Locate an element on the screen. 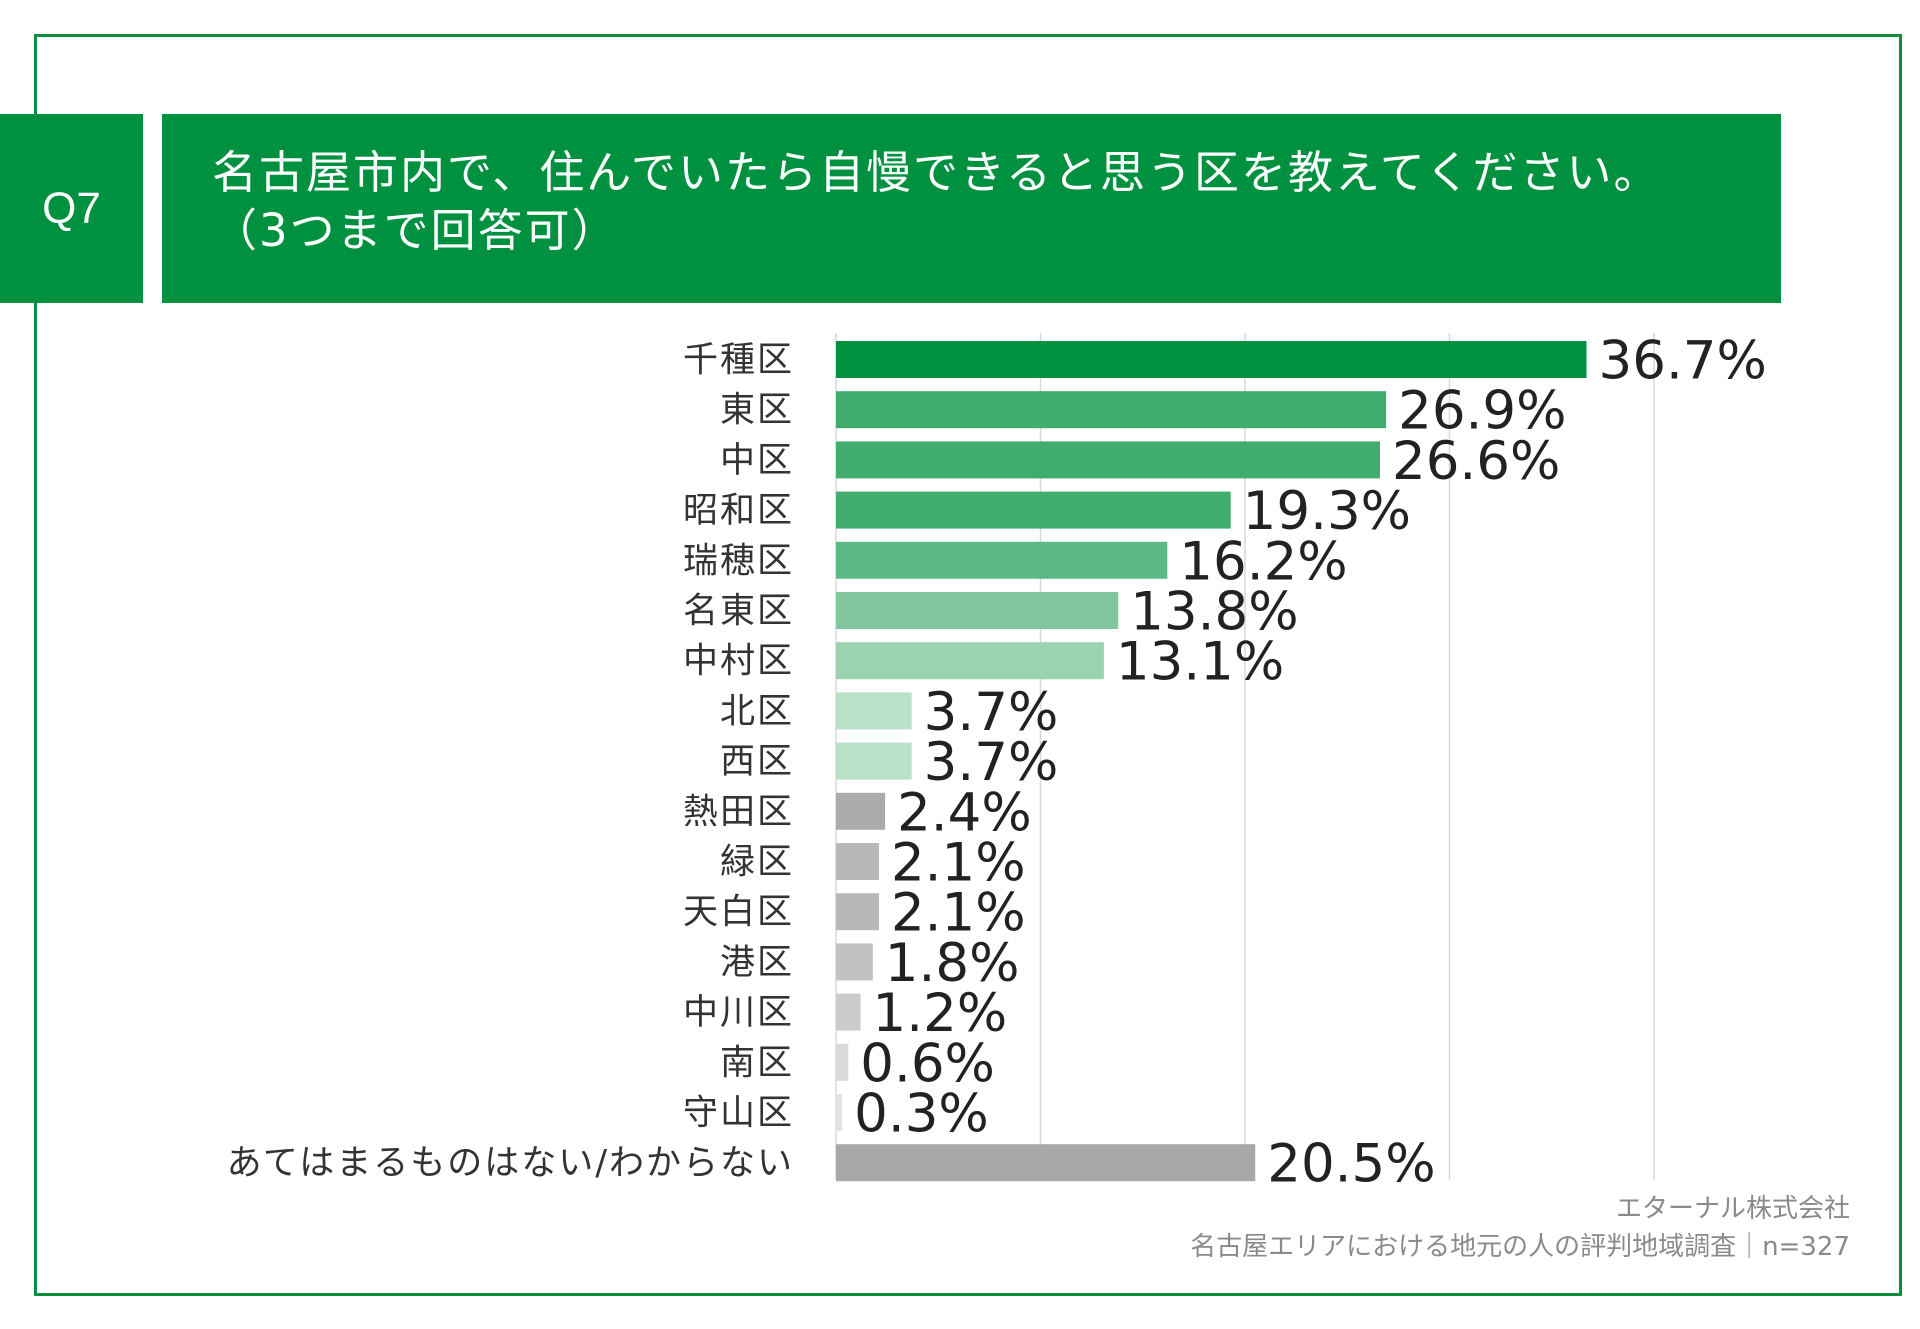 This screenshot has width=1920, height=1329. category-label: 緑区 is located at coordinates (757, 863).